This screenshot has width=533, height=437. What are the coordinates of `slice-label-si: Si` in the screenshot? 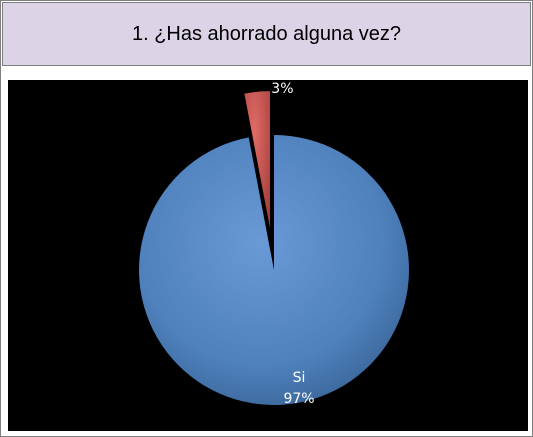 It's located at (299, 378).